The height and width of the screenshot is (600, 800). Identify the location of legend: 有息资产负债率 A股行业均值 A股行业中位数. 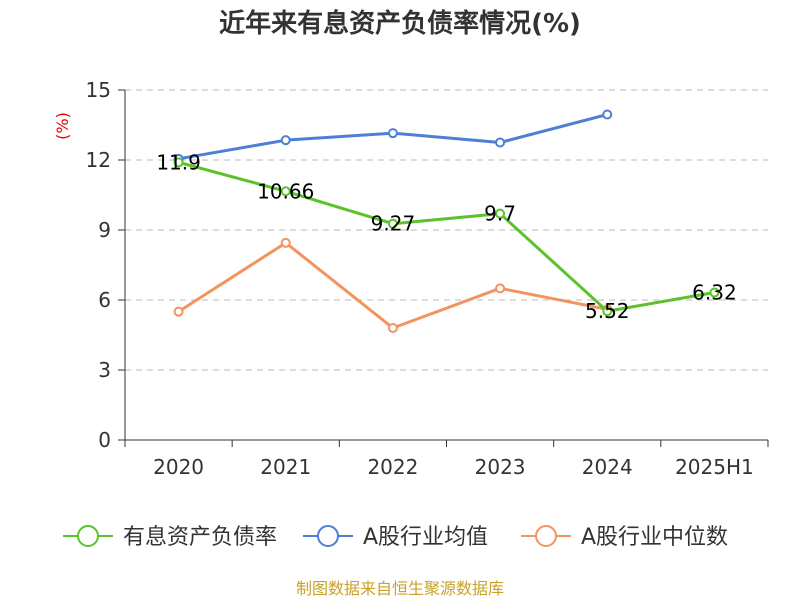
(395, 537).